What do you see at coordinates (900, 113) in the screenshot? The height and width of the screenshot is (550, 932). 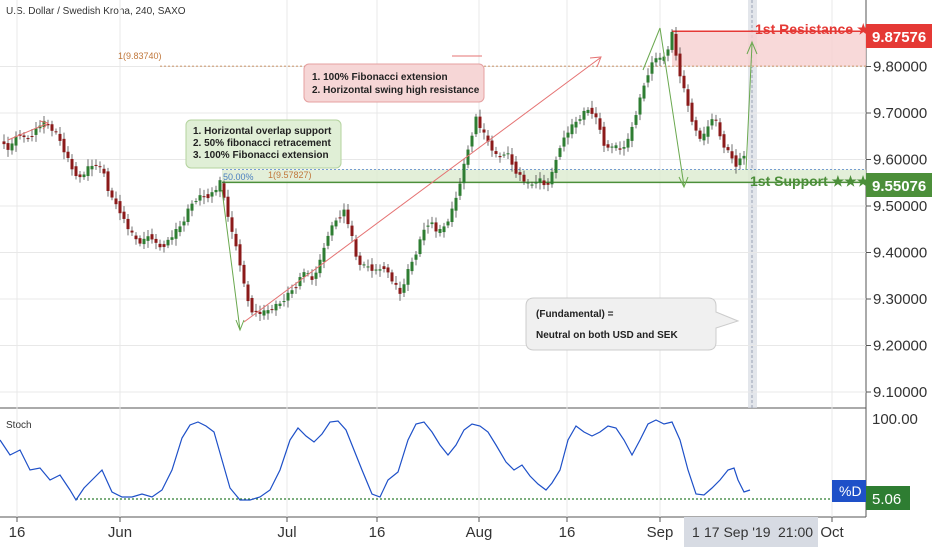 I see `y-tick-label: 9.70000` at bounding box center [900, 113].